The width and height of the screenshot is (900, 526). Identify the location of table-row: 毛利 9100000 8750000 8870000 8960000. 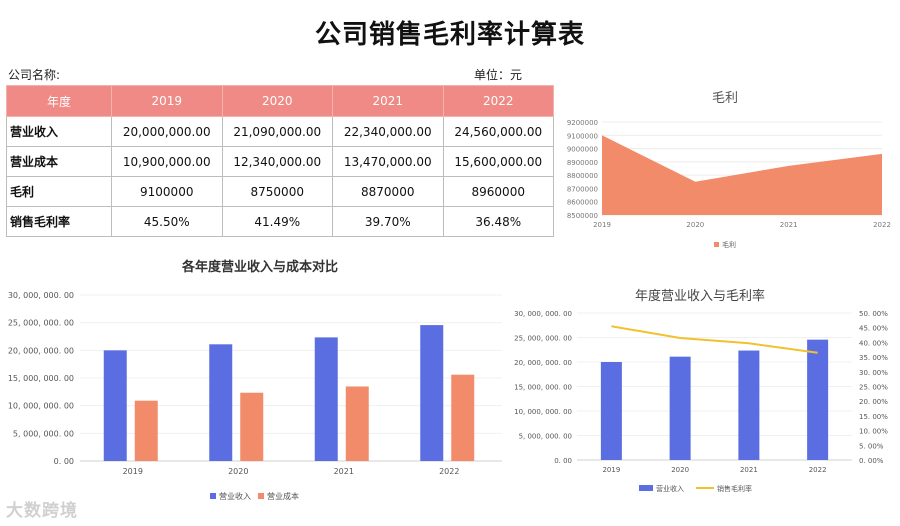
(280, 191).